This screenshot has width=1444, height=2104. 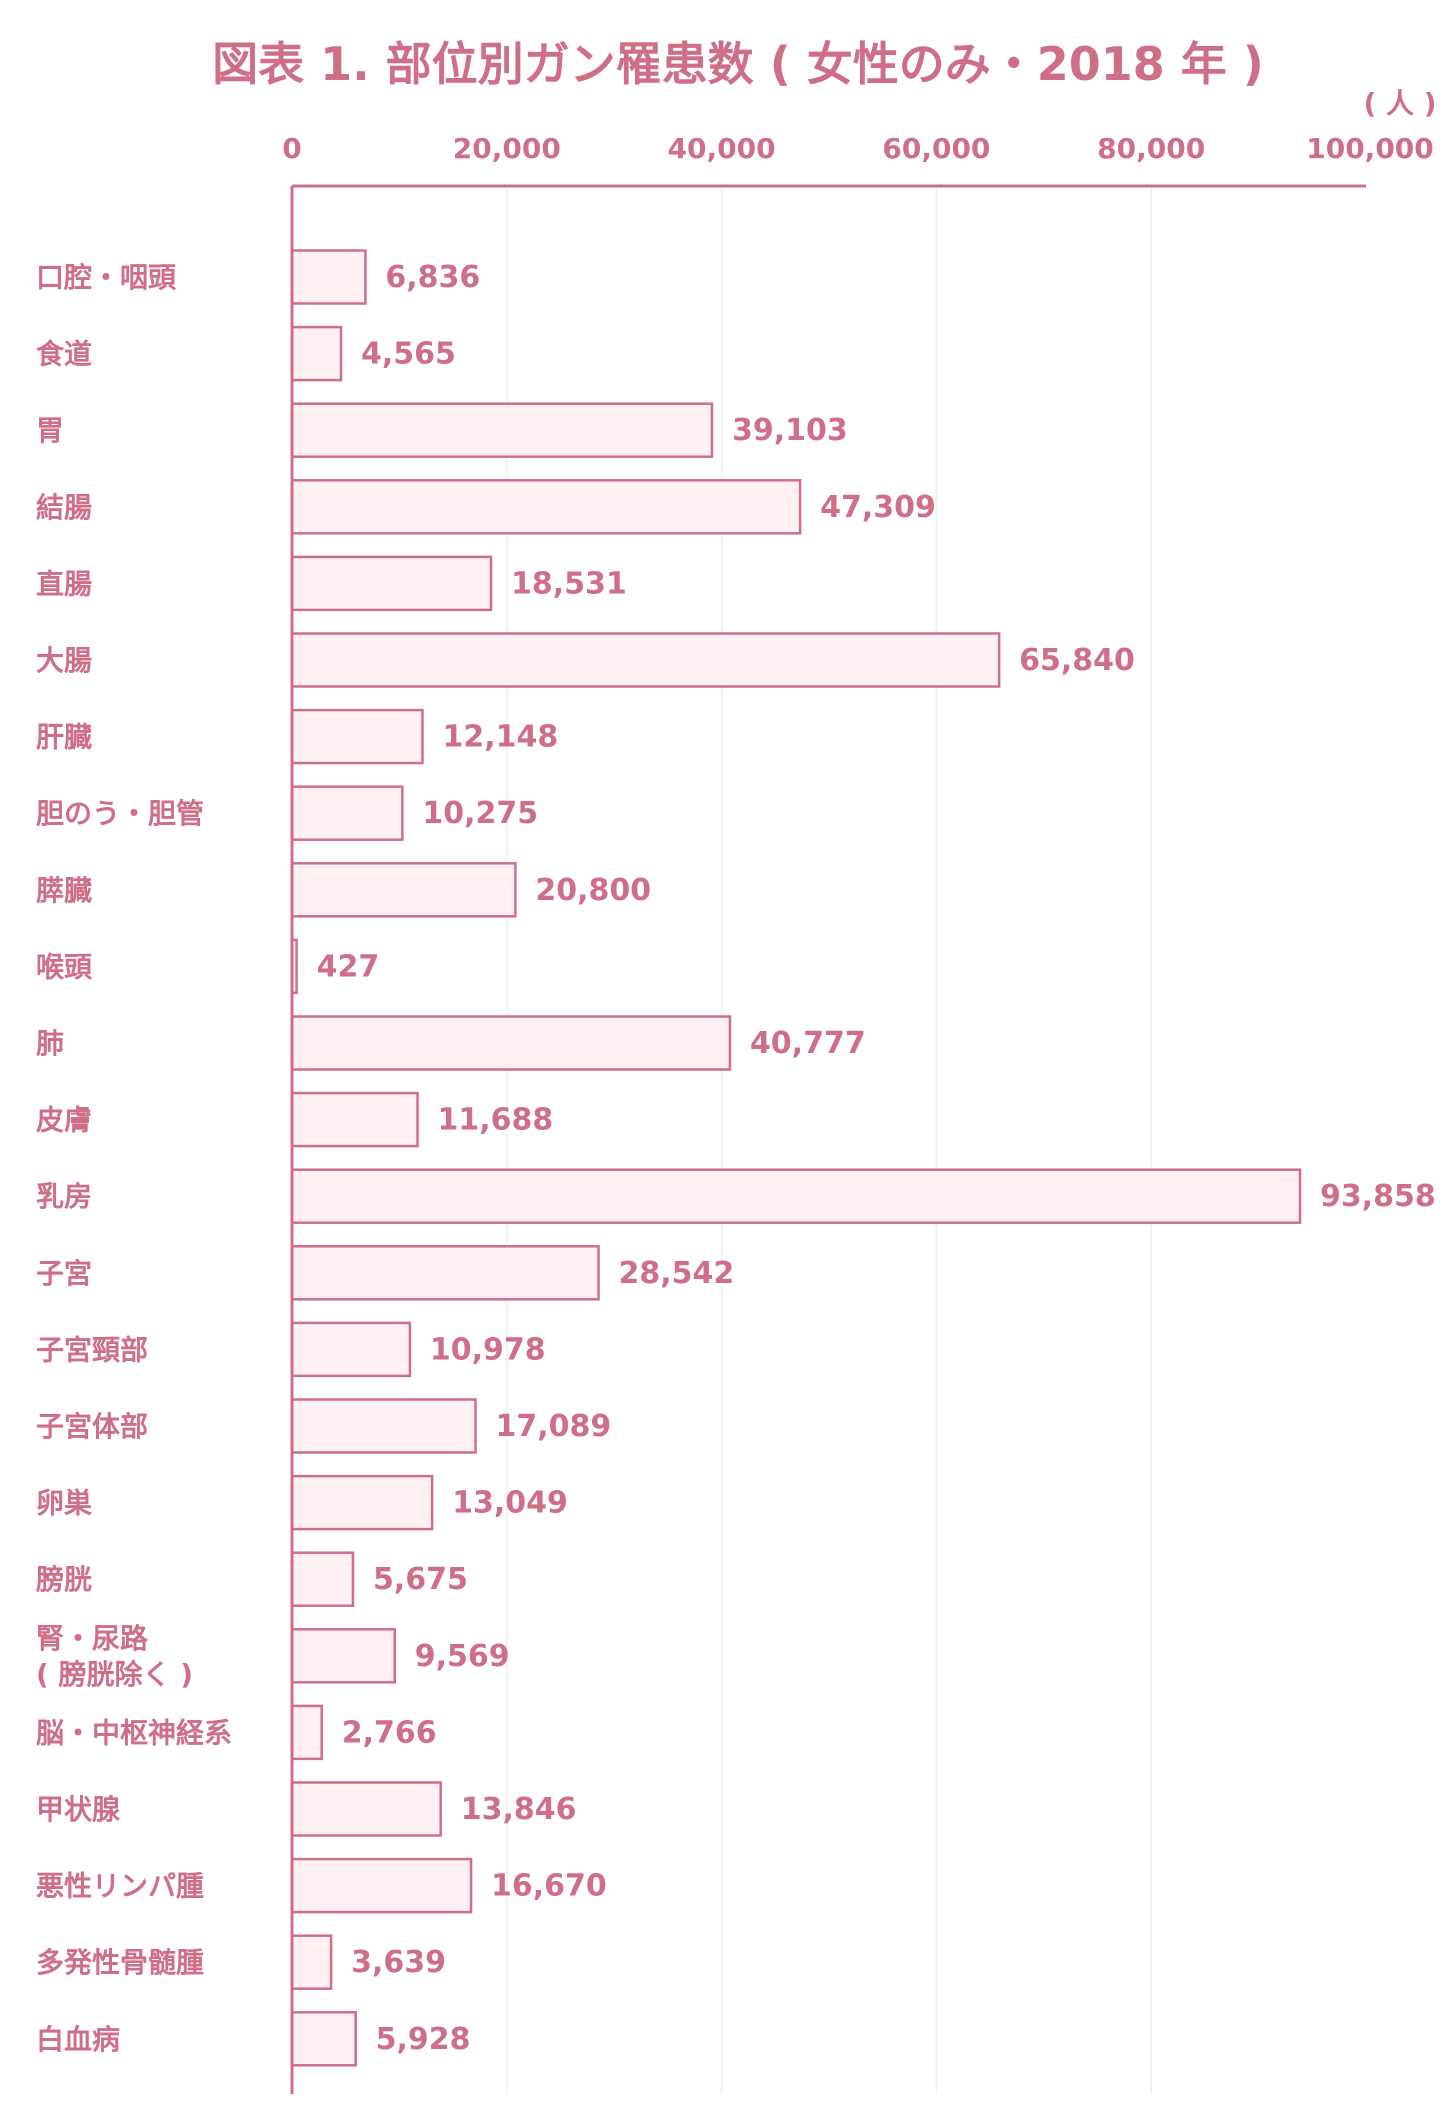 What do you see at coordinates (120, 813) in the screenshot?
I see `category-label: 胆のう・胆管` at bounding box center [120, 813].